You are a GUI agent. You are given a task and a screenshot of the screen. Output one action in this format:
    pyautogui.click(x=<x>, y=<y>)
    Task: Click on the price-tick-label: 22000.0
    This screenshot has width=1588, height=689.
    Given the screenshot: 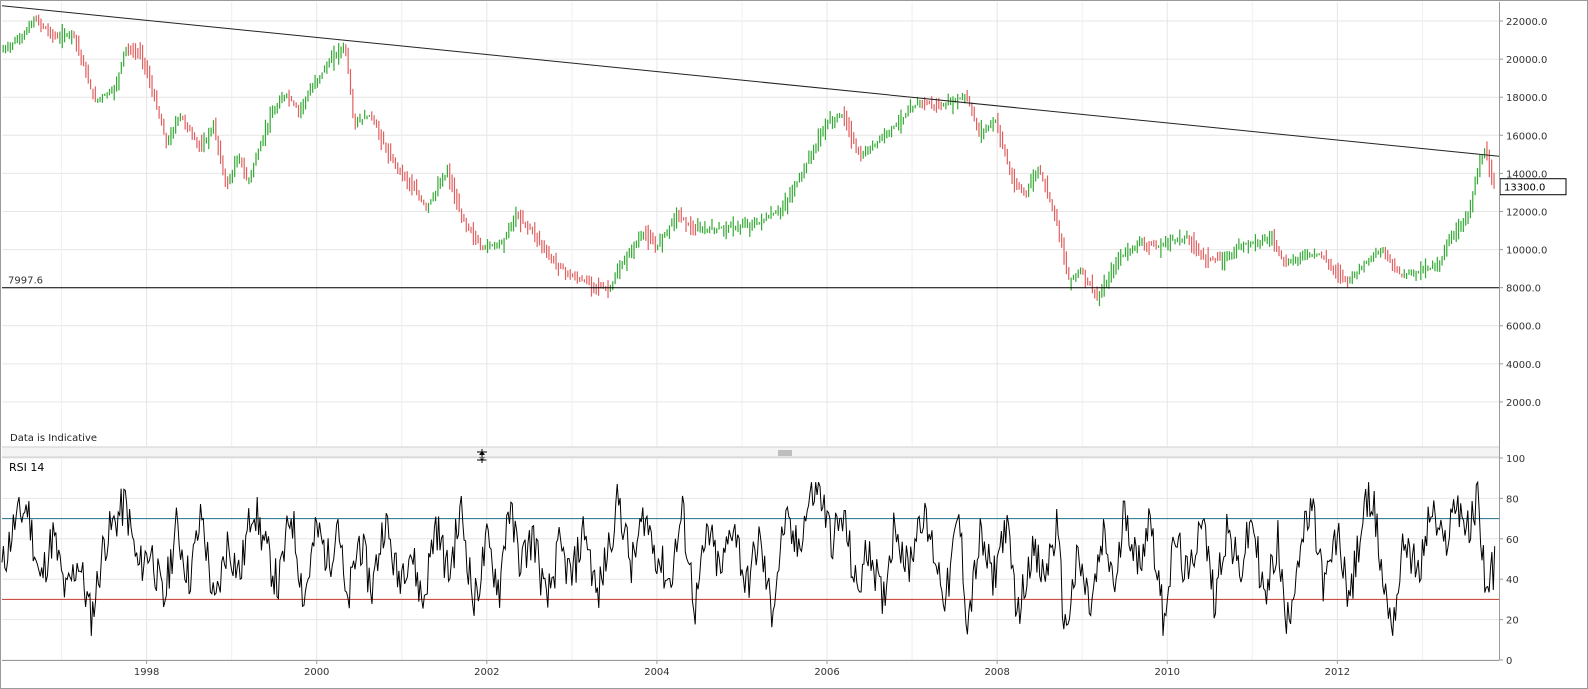 What is the action you would take?
    pyautogui.click(x=1526, y=22)
    